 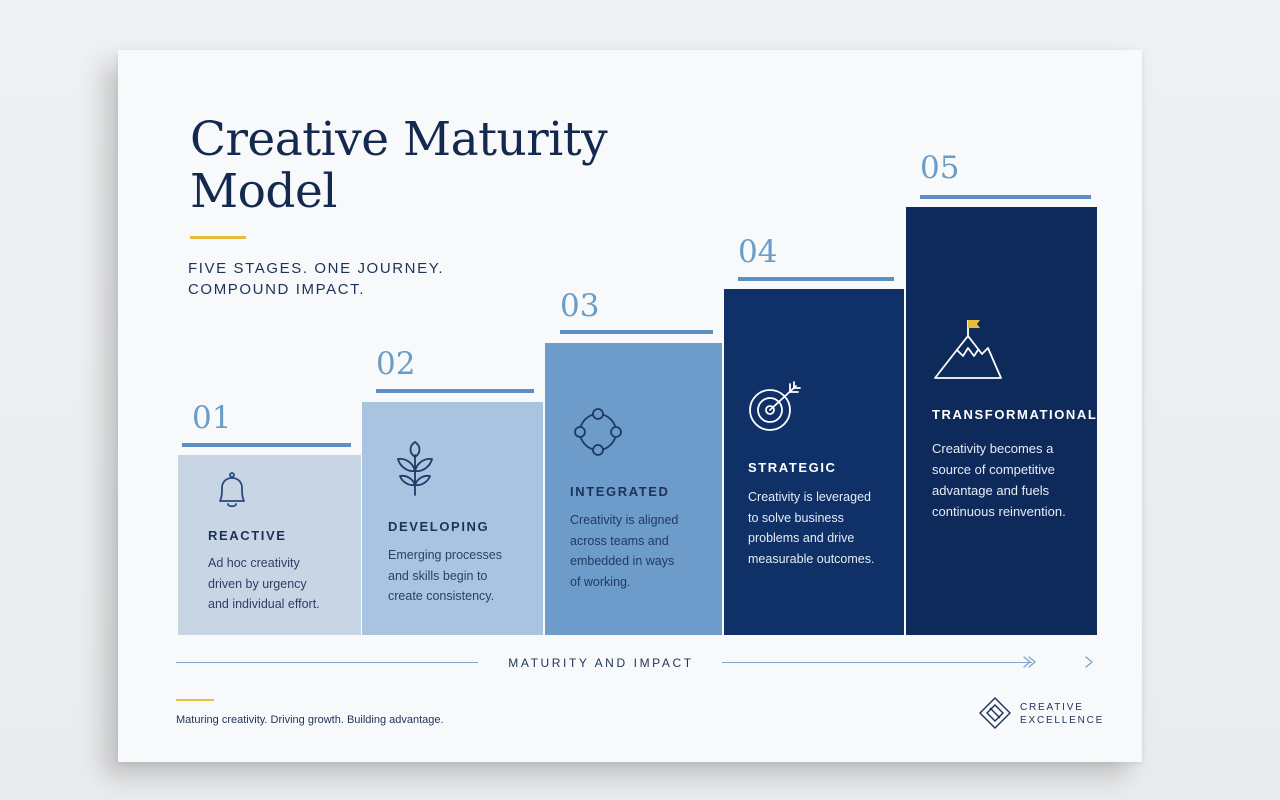 I want to click on stage-4-desc-line: to solve business, so click(x=796, y=517).